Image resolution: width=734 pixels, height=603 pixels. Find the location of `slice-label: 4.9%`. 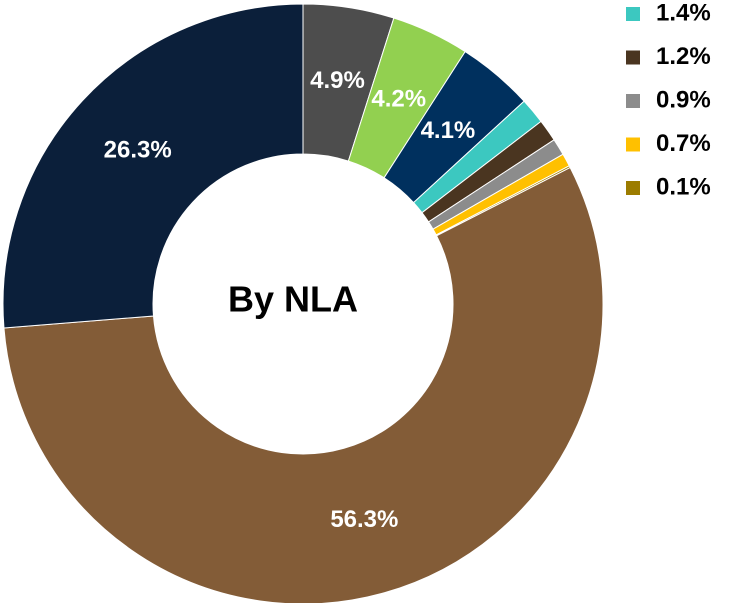

slice-label: 4.9% is located at coordinates (337, 80).